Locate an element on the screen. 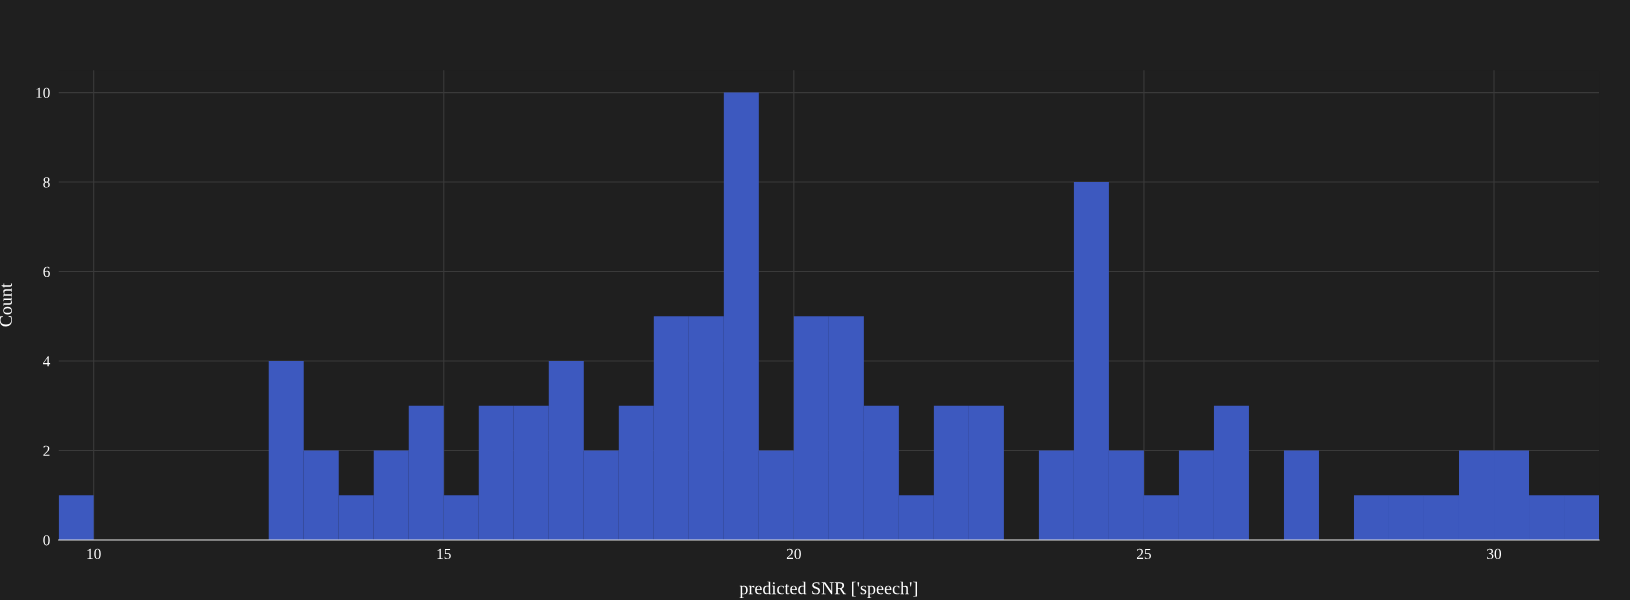 Image resolution: width=1630 pixels, height=600 pixels. x-tick-label: 10 is located at coordinates (94, 554).